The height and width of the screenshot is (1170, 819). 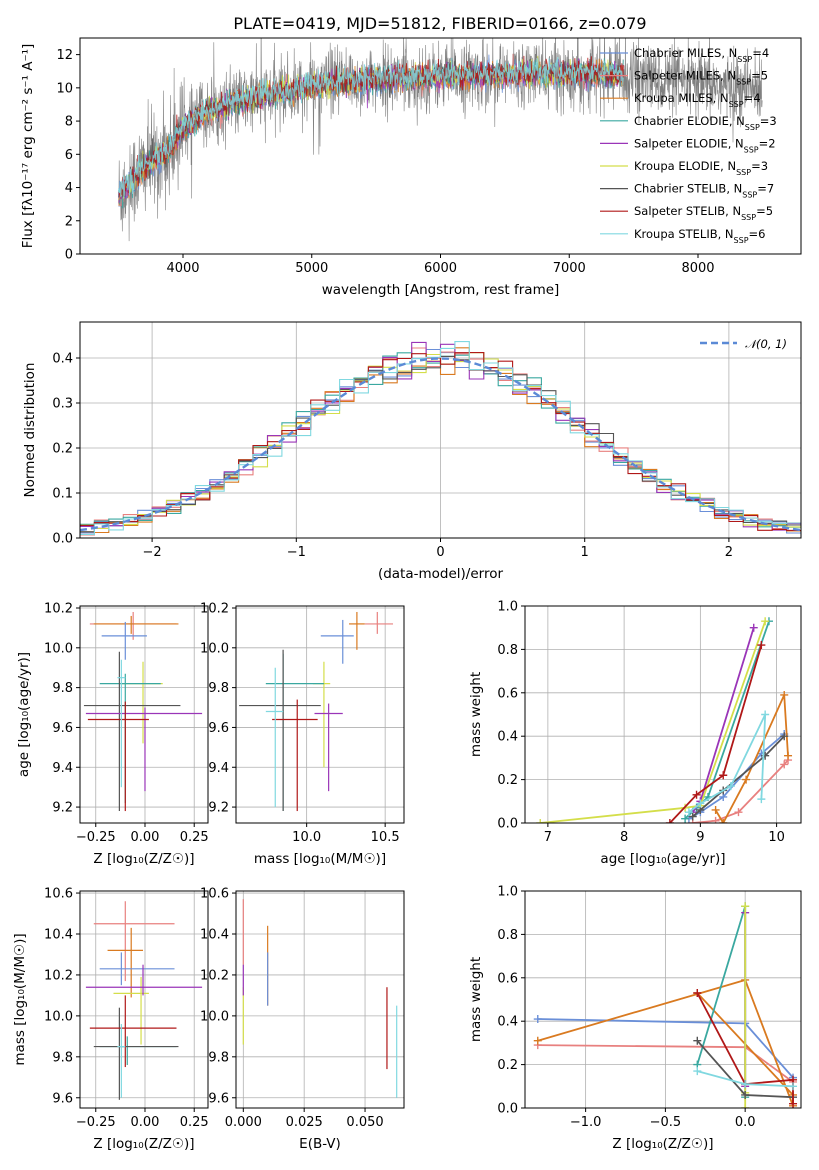 What do you see at coordinates (30, 430) in the screenshot?
I see `residuals-ylabel: Normed distribution` at bounding box center [30, 430].